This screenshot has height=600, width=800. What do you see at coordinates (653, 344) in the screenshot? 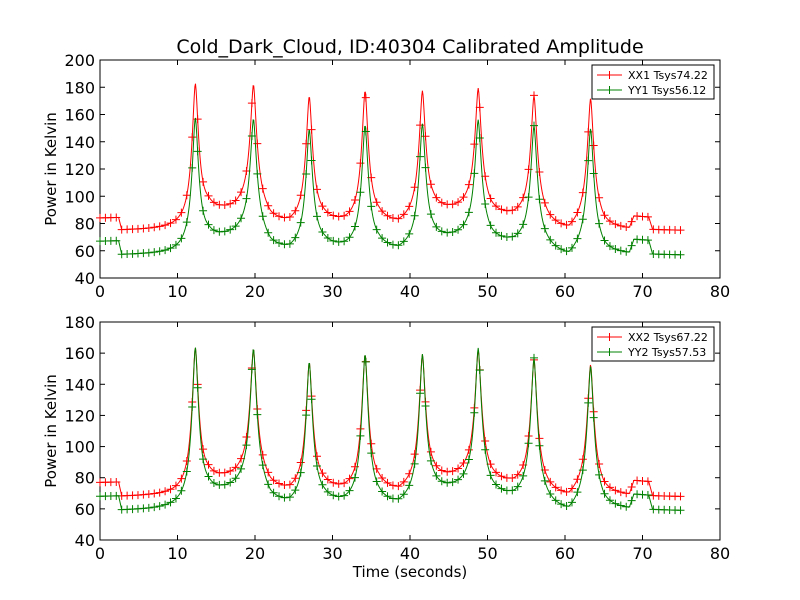
I see `legend-box` at bounding box center [653, 344].